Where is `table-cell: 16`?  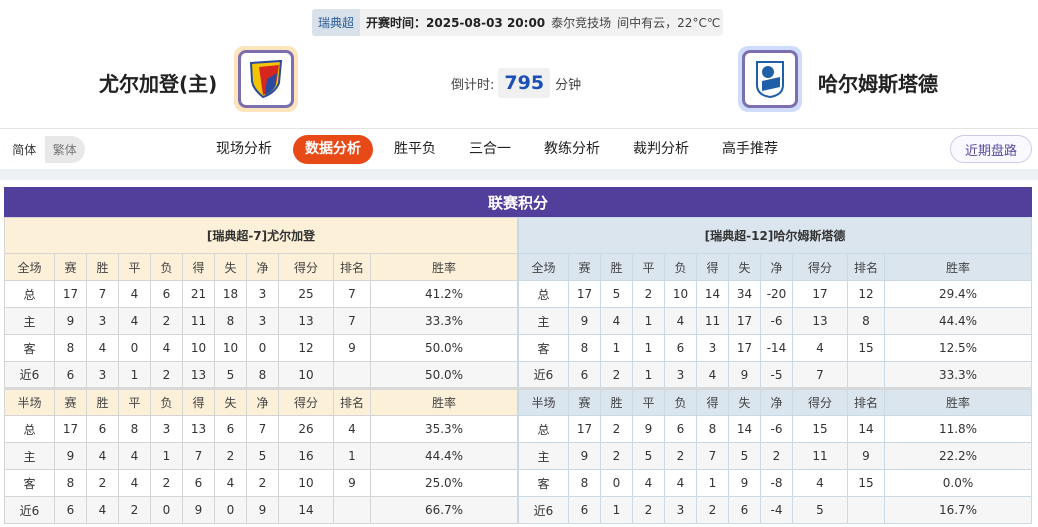 table-cell: 16 is located at coordinates (306, 456).